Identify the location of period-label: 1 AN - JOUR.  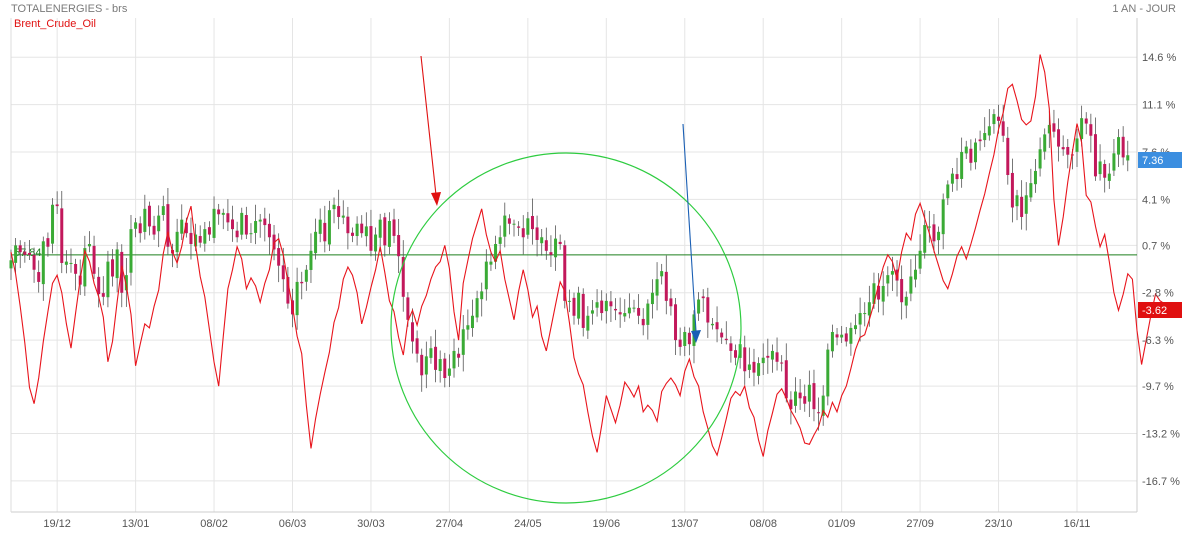
(1144, 9).